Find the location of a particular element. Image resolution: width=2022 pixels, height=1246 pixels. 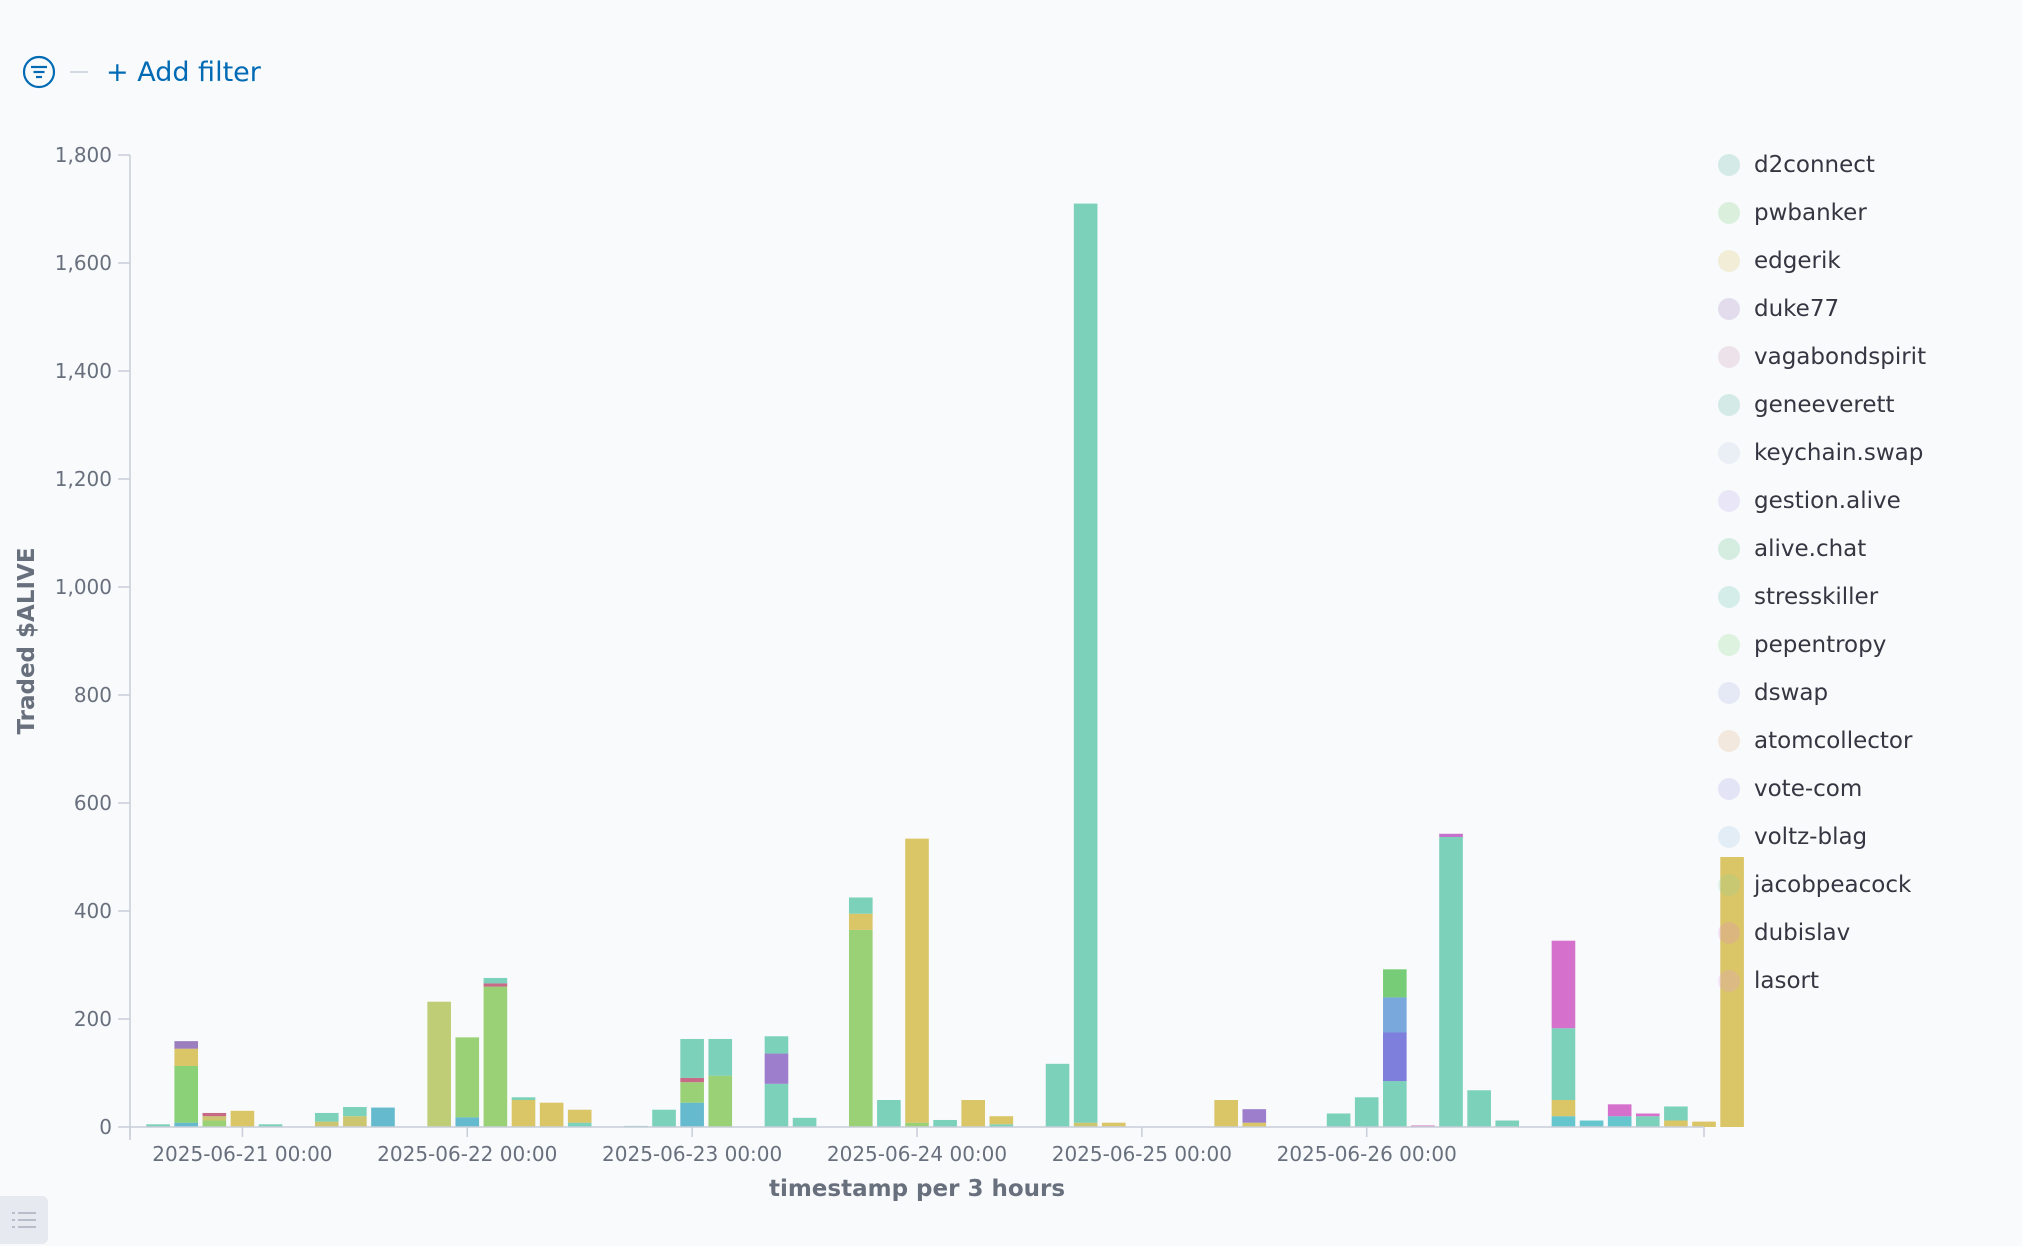

legend-item: dubislav is located at coordinates (1822, 933).